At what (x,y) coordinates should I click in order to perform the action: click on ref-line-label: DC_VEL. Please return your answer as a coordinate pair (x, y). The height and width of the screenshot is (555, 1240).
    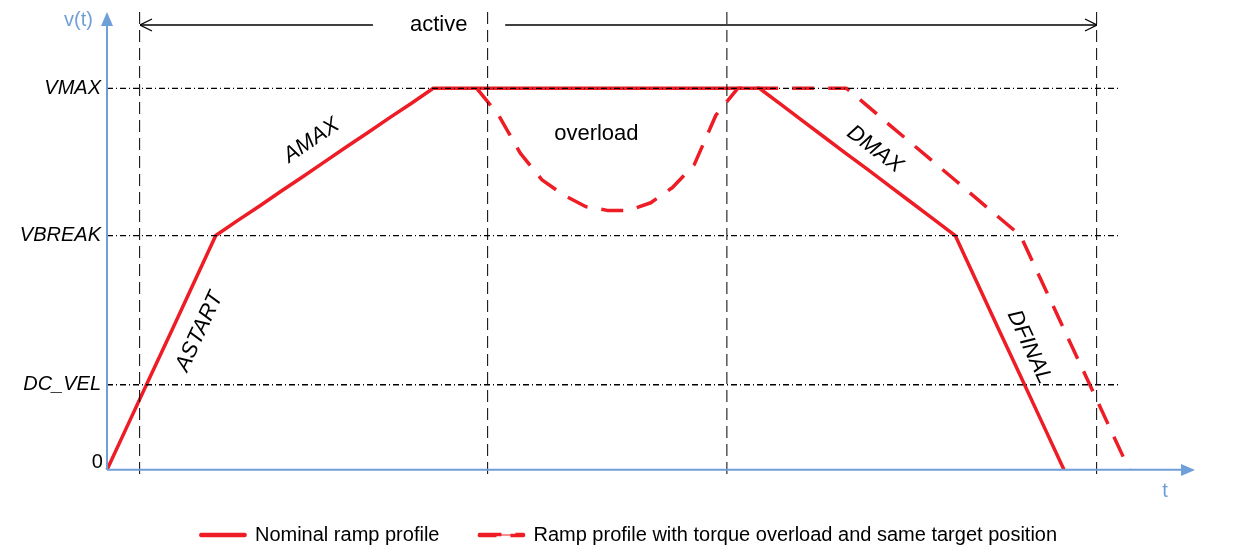
    Looking at the image, I should click on (62, 383).